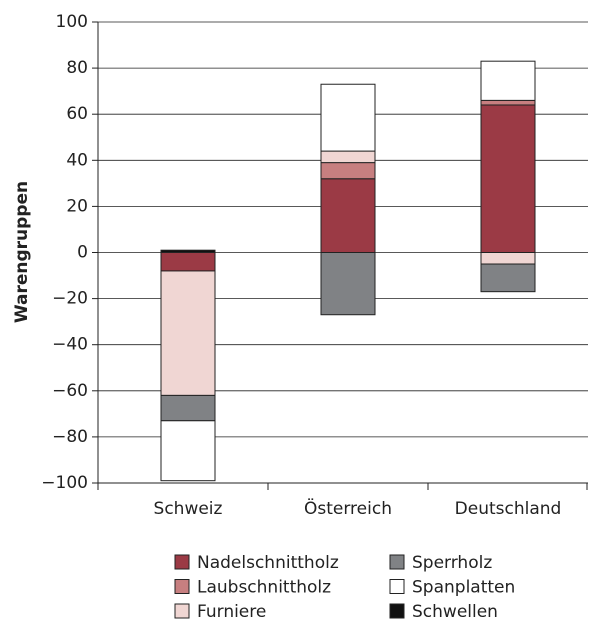  Describe the element at coordinates (463, 588) in the screenshot. I see `legend-label: Spanplatten` at that location.